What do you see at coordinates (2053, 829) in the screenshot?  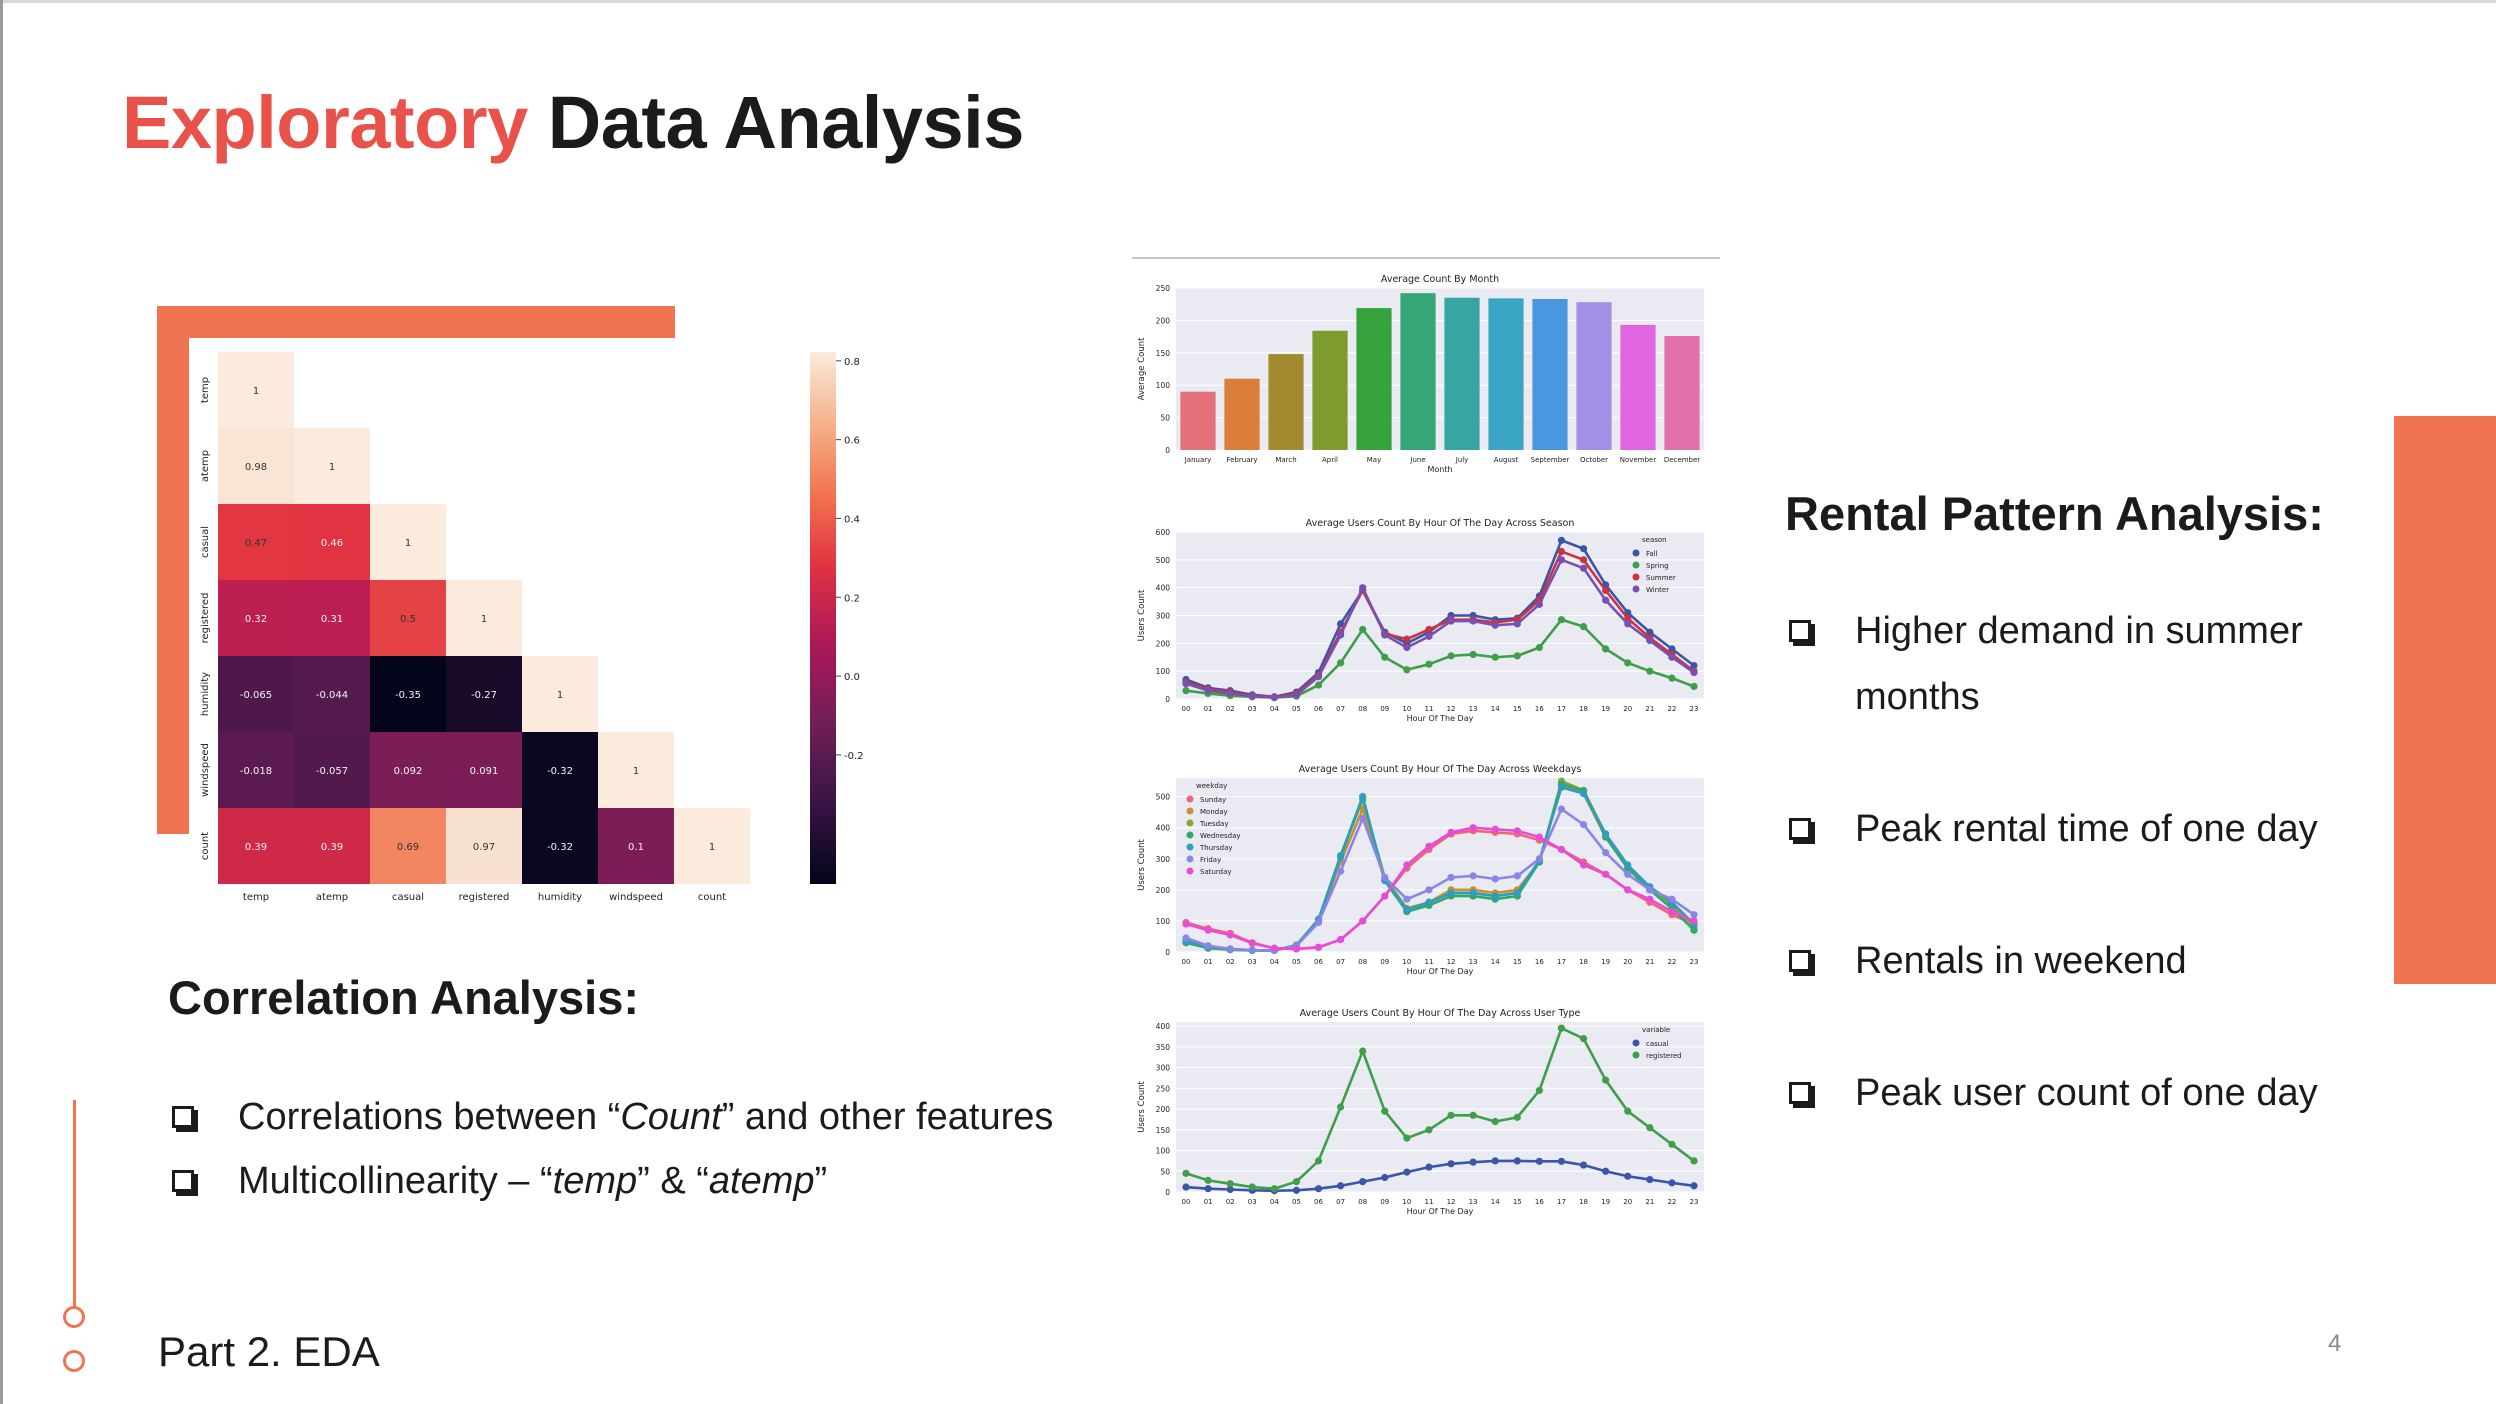 I see `rental-bullet-2: Peak rental time of one day` at bounding box center [2053, 829].